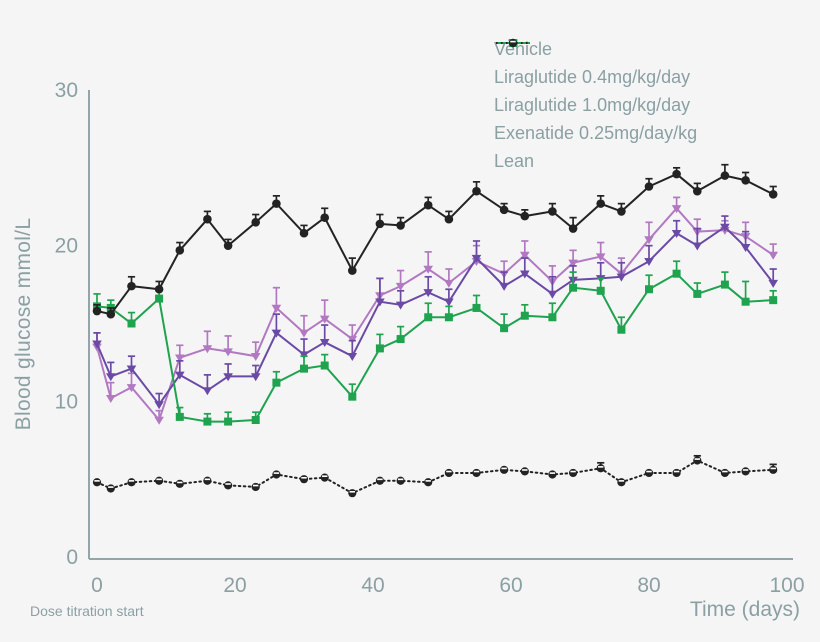 This screenshot has height=642, width=820. What do you see at coordinates (72, 557) in the screenshot?
I see `y-tick-label-0: 0` at bounding box center [72, 557].